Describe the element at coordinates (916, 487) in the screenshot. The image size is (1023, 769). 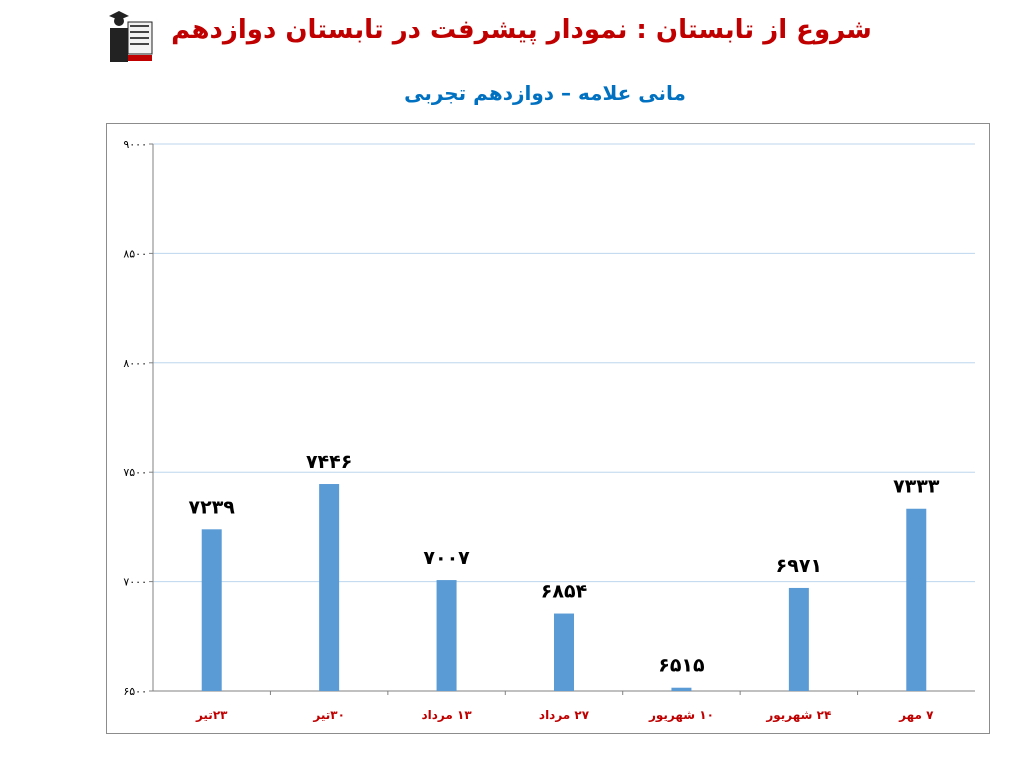
I see `bar-value-label: ۷۳۳۳` at that location.